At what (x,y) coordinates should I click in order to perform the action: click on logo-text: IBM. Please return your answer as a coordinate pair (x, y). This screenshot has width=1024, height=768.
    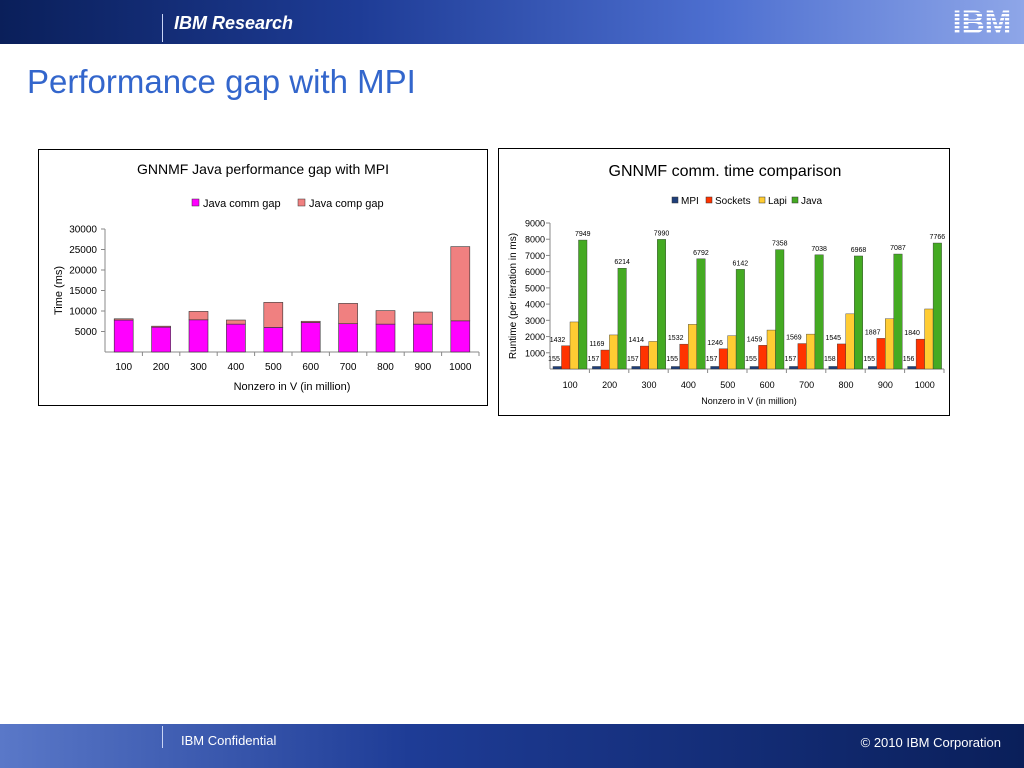
    Looking at the image, I should click on (982, 21).